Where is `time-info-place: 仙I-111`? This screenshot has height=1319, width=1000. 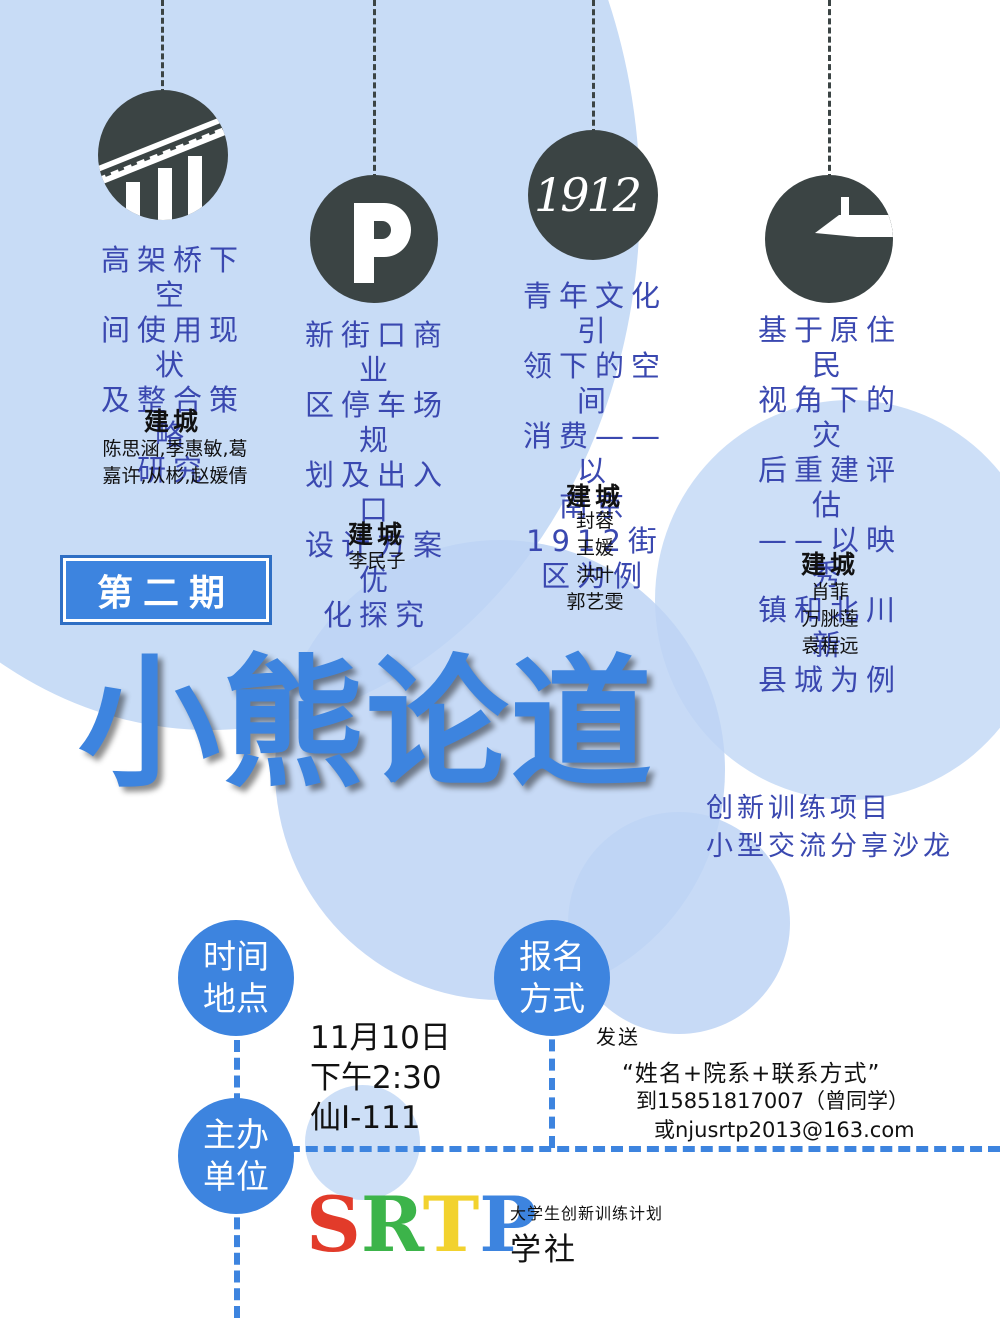 time-info-place: 仙I-111 is located at coordinates (365, 1118).